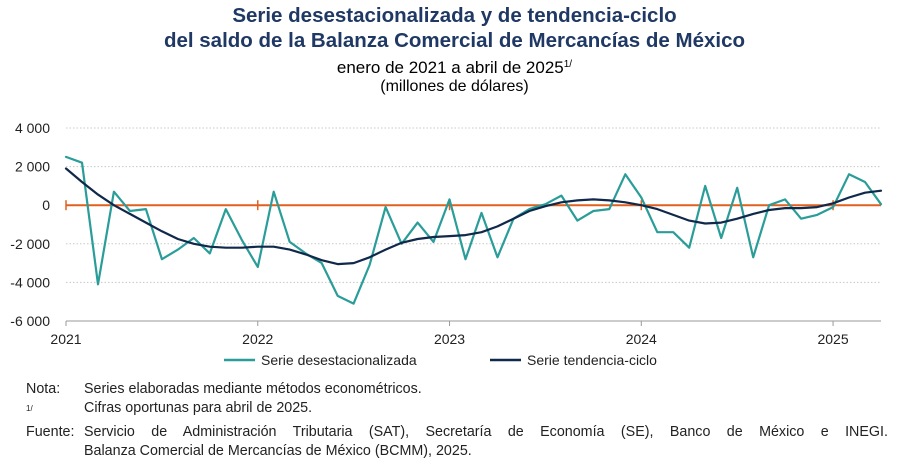 The height and width of the screenshot is (462, 909). What do you see at coordinates (43, 389) in the screenshot?
I see `nota-label: Nota:` at bounding box center [43, 389].